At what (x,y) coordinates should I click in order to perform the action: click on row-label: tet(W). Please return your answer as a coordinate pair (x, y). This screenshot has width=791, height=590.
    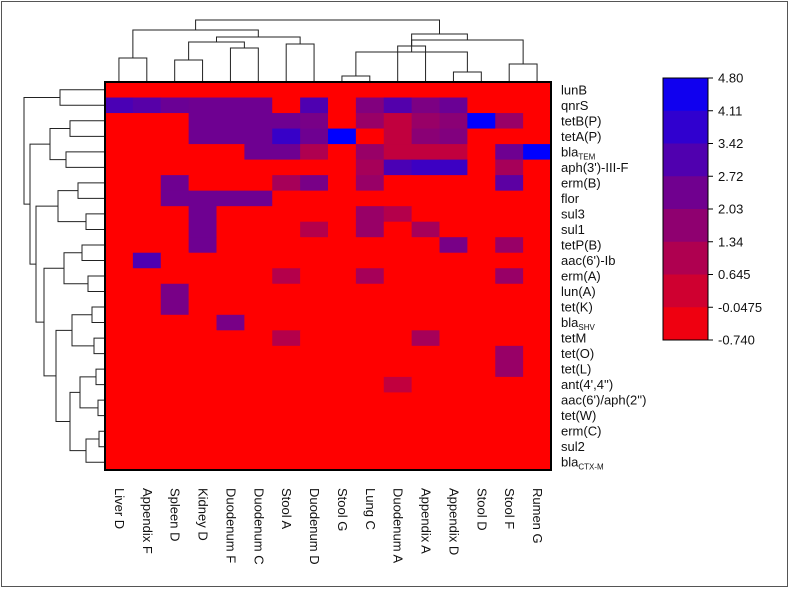
    Looking at the image, I should click on (578, 415).